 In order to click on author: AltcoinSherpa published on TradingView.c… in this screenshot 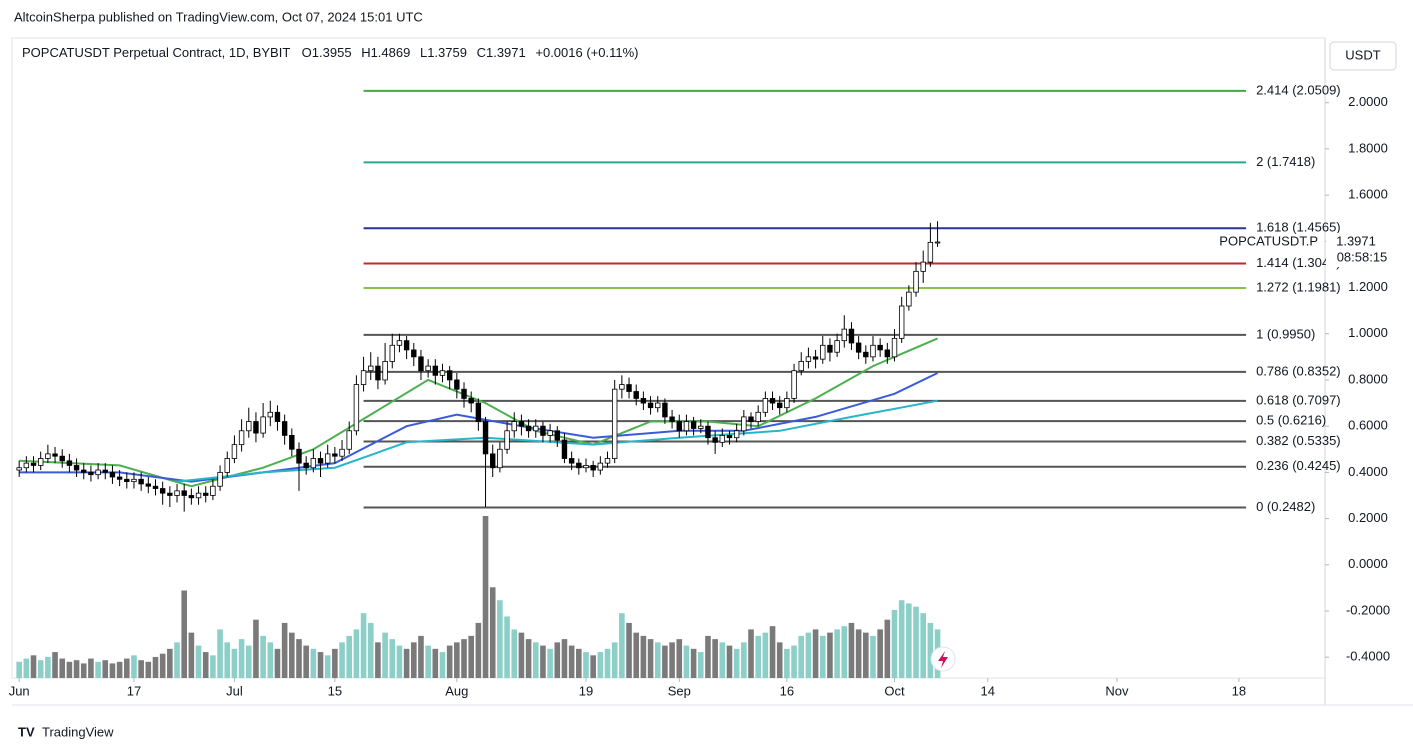, I will do `click(218, 16)`.